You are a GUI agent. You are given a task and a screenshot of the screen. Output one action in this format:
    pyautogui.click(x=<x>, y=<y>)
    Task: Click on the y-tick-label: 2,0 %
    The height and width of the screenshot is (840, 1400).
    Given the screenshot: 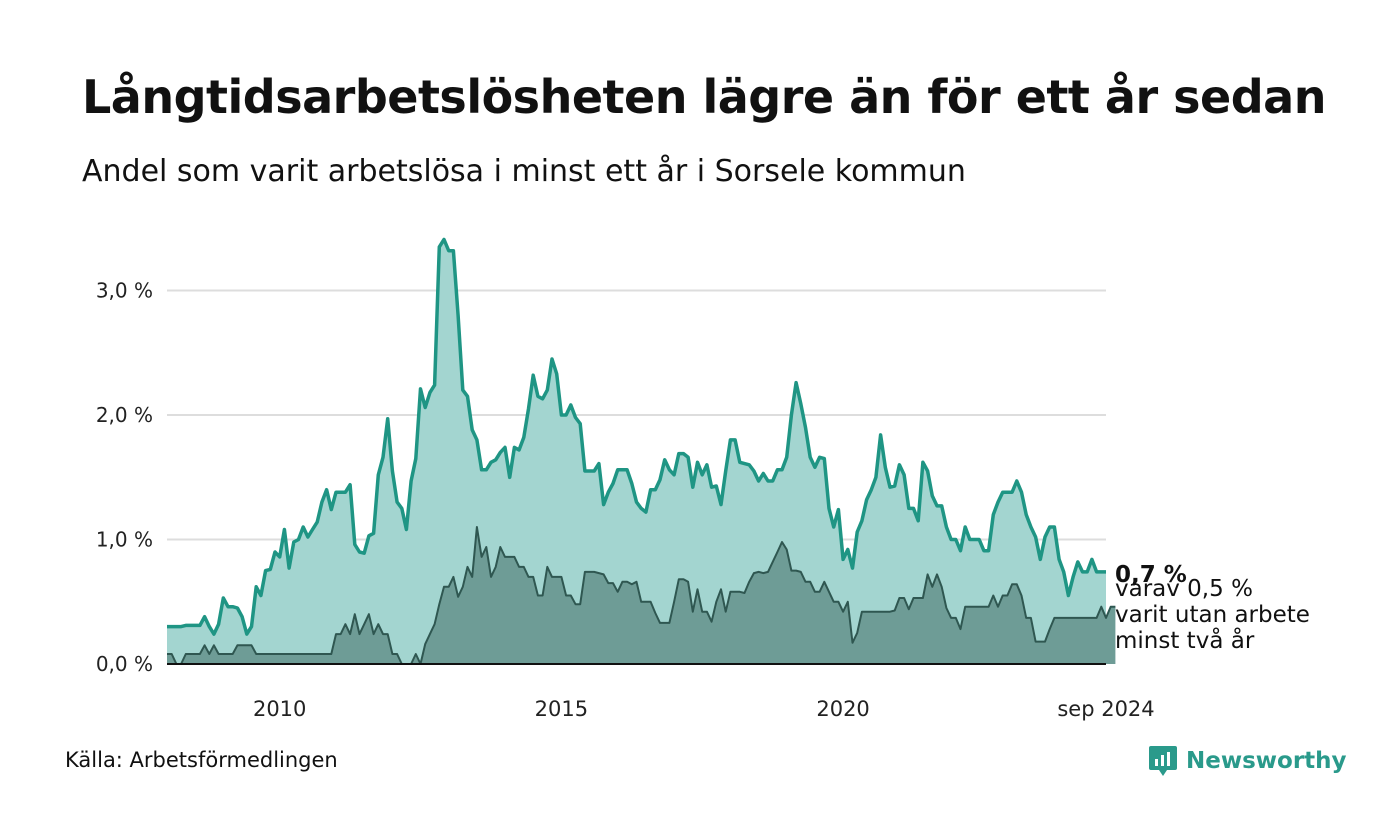 What is the action you would take?
    pyautogui.click(x=124, y=415)
    